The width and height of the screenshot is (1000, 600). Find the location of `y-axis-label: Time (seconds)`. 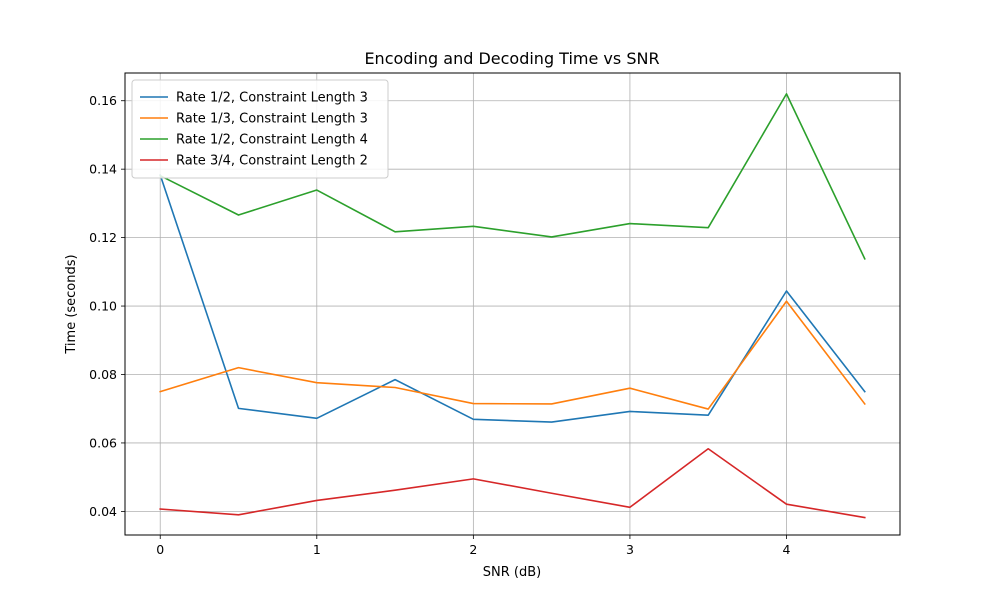

y-axis-label: Time (seconds) is located at coordinates (71, 304).